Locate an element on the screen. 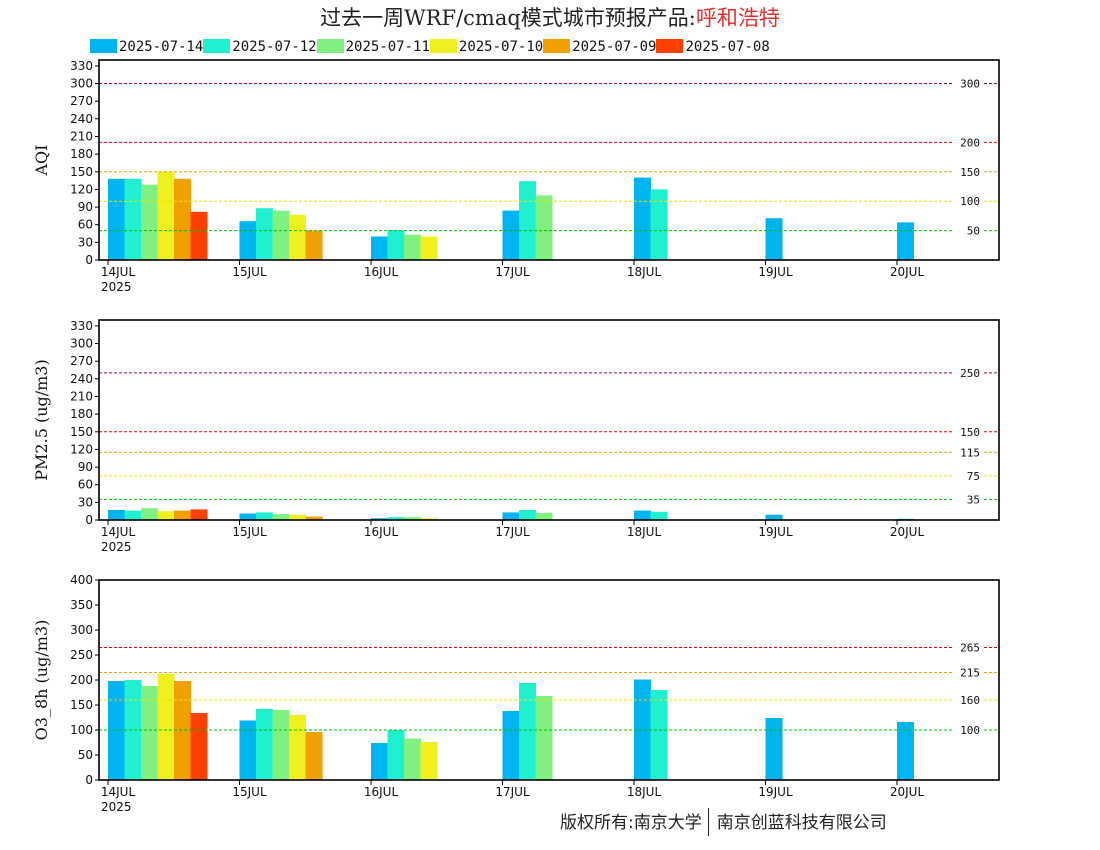  legend-item: 2025-07-11 is located at coordinates (373, 46).